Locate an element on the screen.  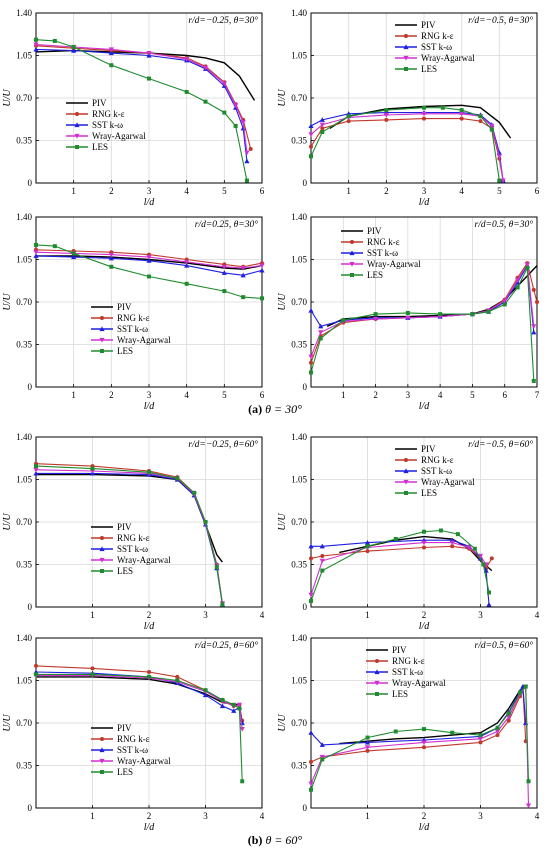
series-wray-agarwal is located at coordinates (420, 746).